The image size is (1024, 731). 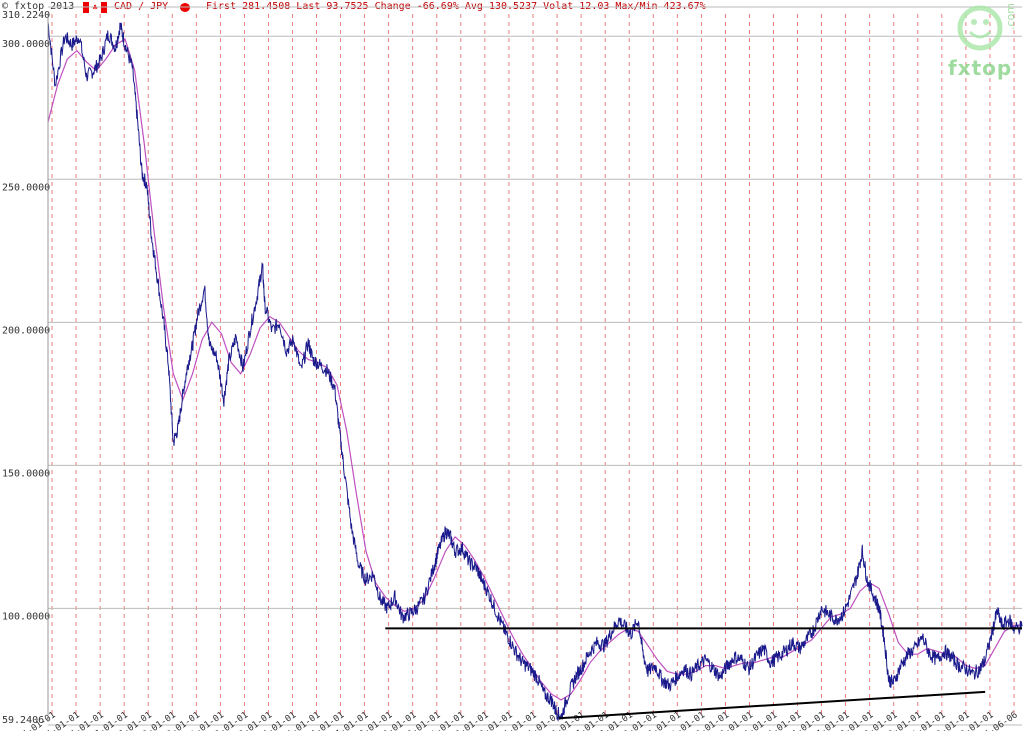 What do you see at coordinates (26, 44) in the screenshot?
I see `y-tick-label: 300.0000` at bounding box center [26, 44].